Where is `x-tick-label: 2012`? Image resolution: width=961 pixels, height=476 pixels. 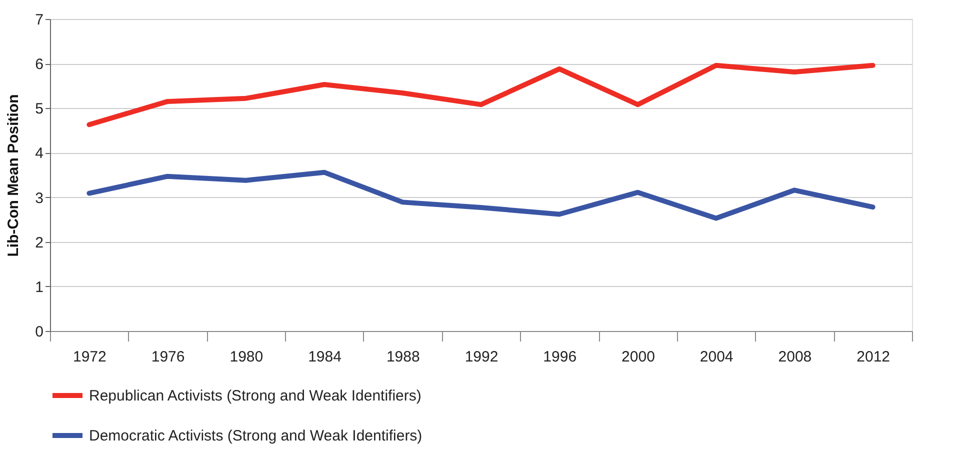
x-tick-label: 2012 is located at coordinates (873, 357).